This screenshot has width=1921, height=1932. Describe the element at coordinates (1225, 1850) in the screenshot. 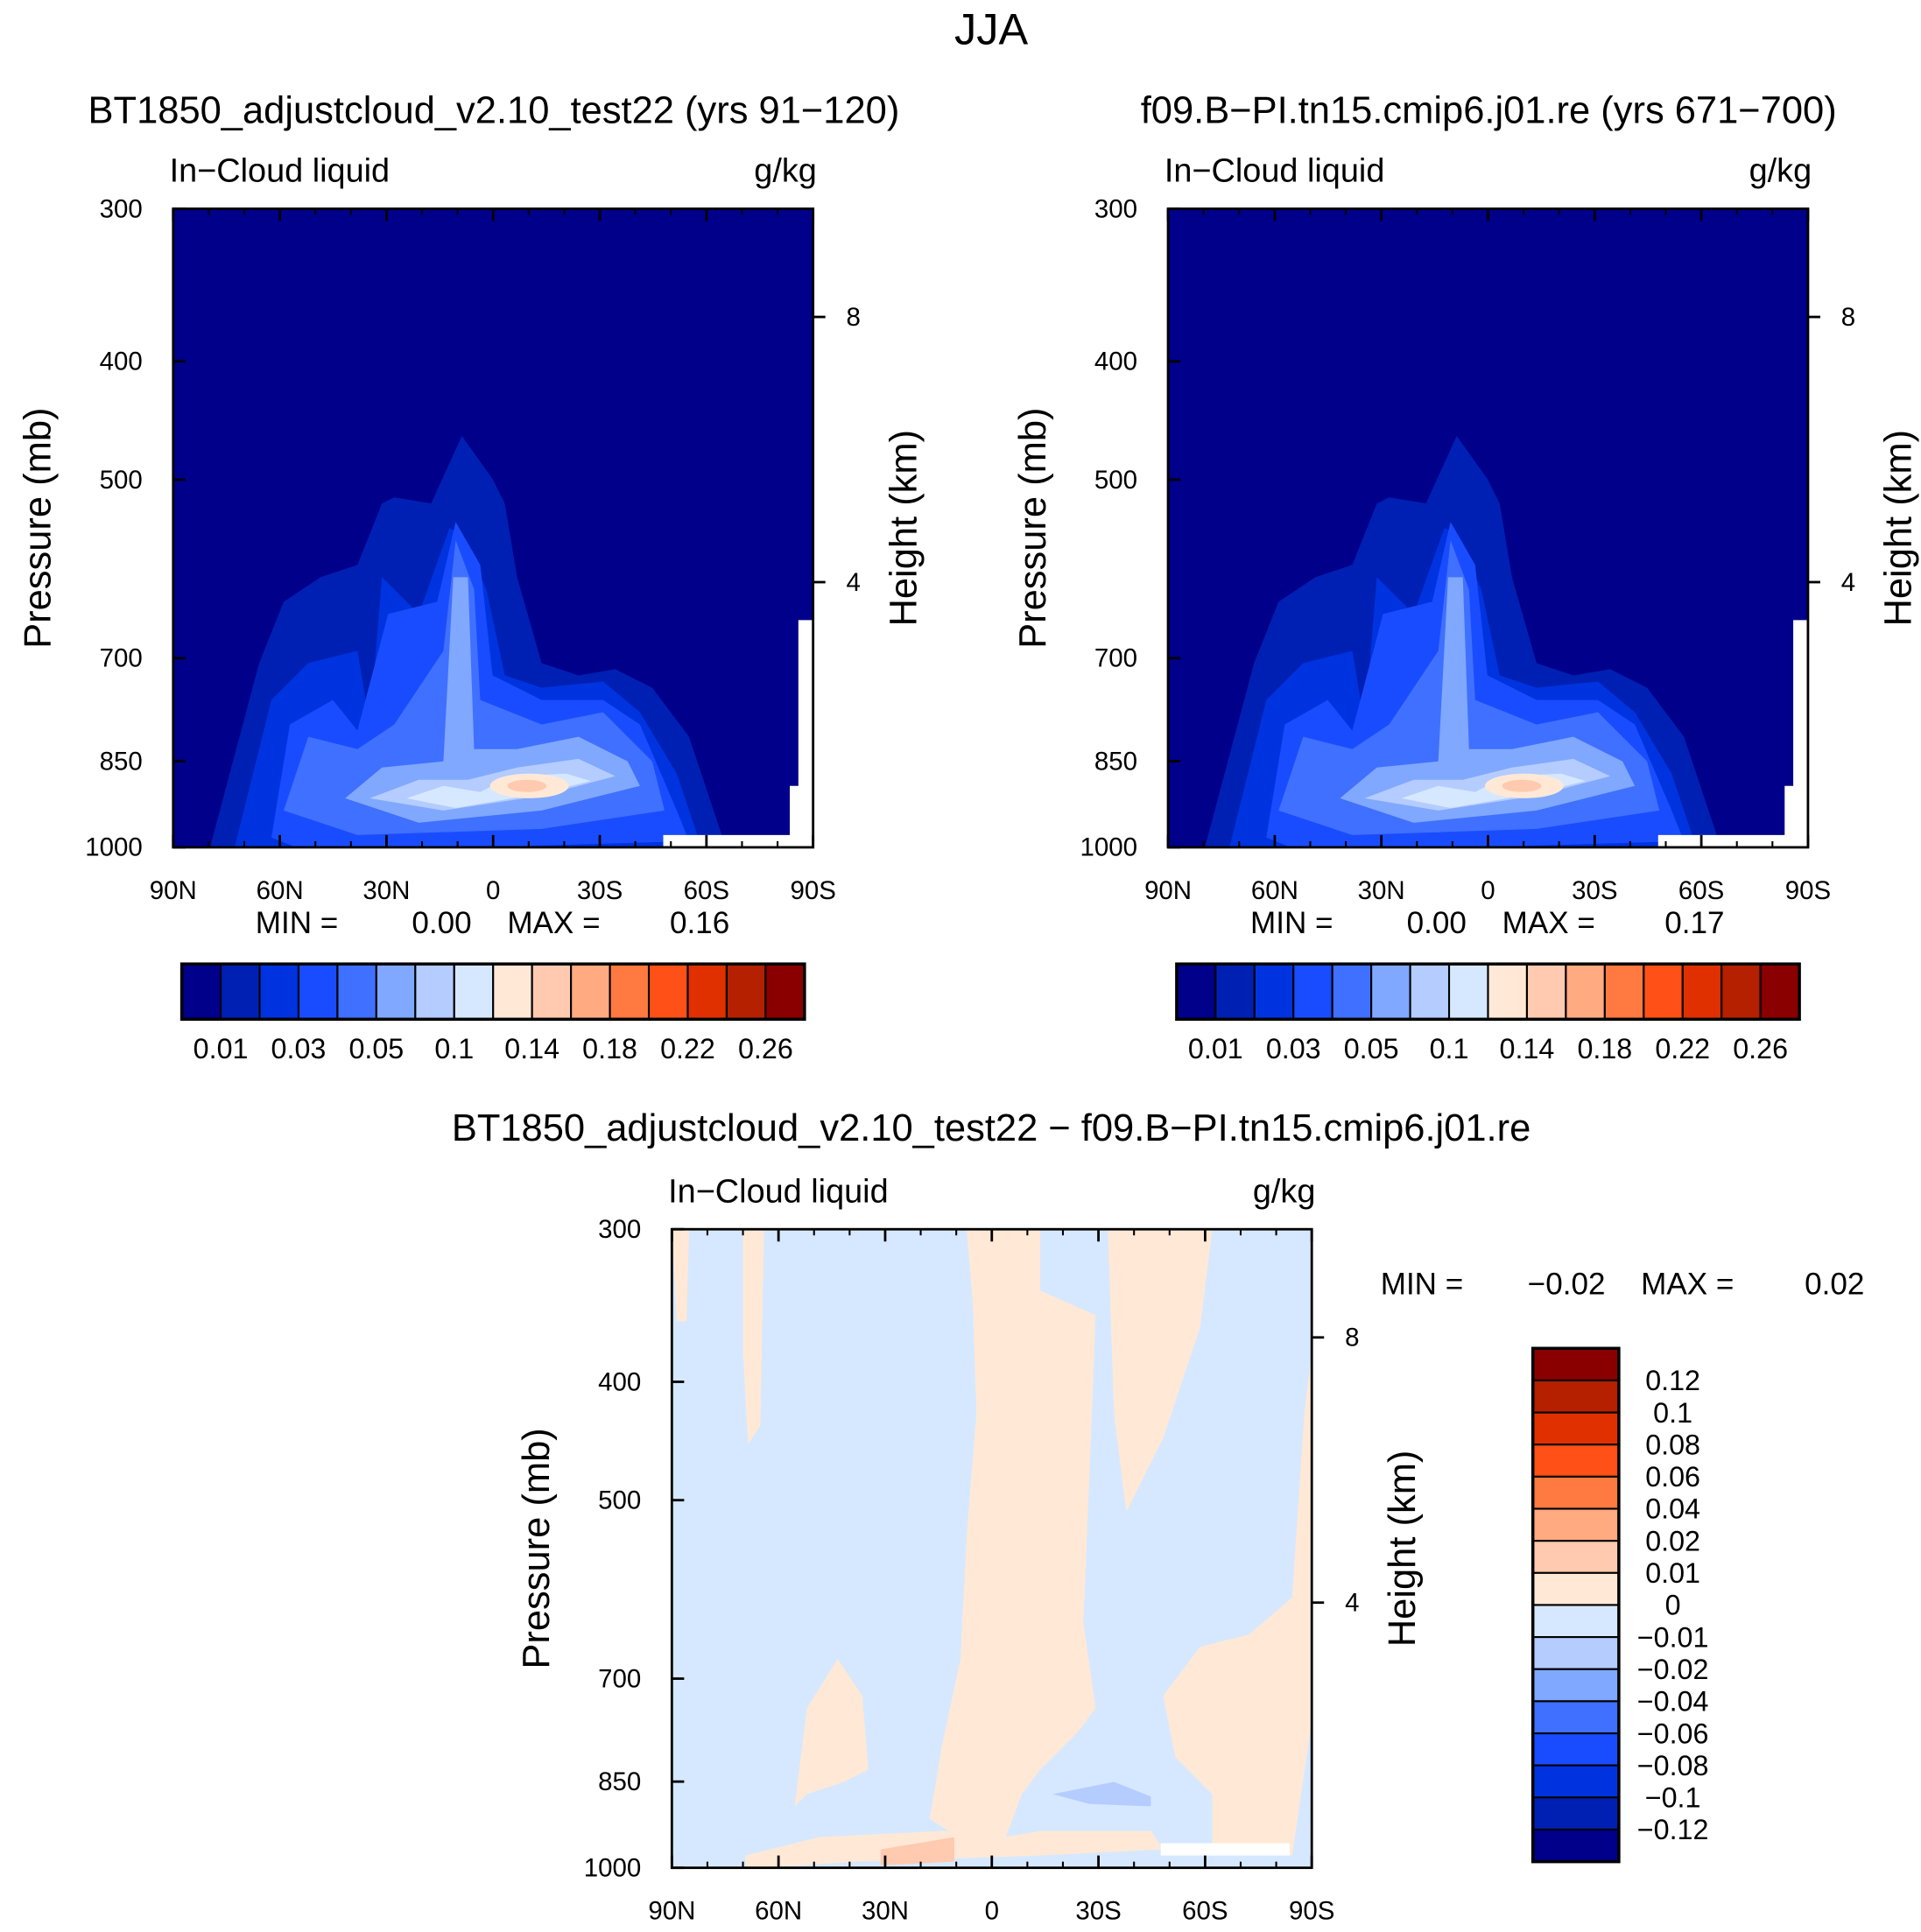

I see `missing-data-region` at that location.